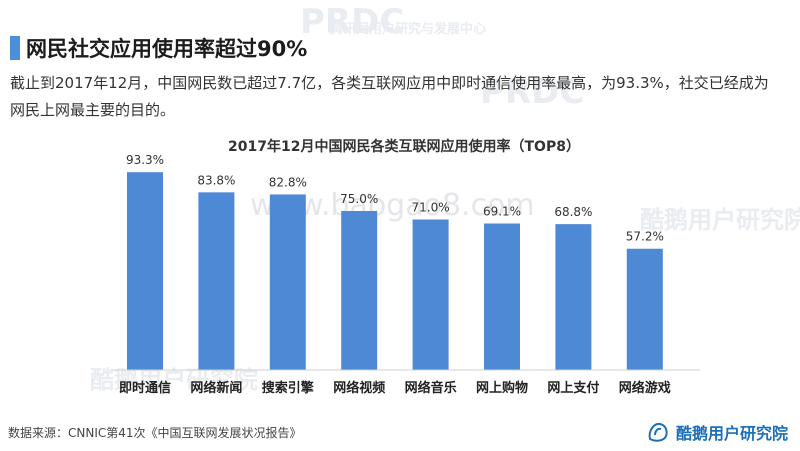 The image size is (800, 451). I want to click on penguin-logo-icon, so click(658, 432).